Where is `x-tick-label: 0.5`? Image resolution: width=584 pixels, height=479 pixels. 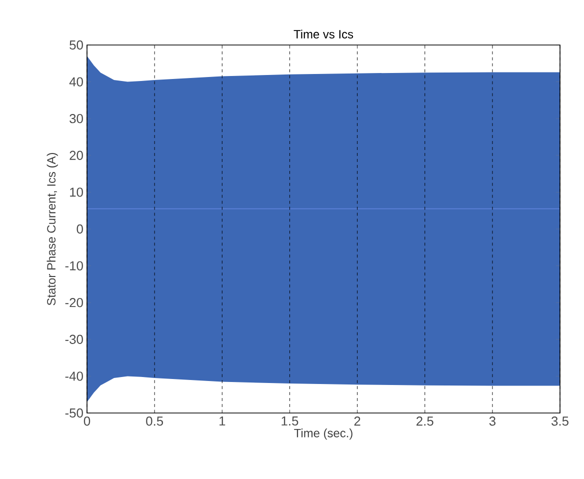
x-tick-label: 0.5 is located at coordinates (155, 421).